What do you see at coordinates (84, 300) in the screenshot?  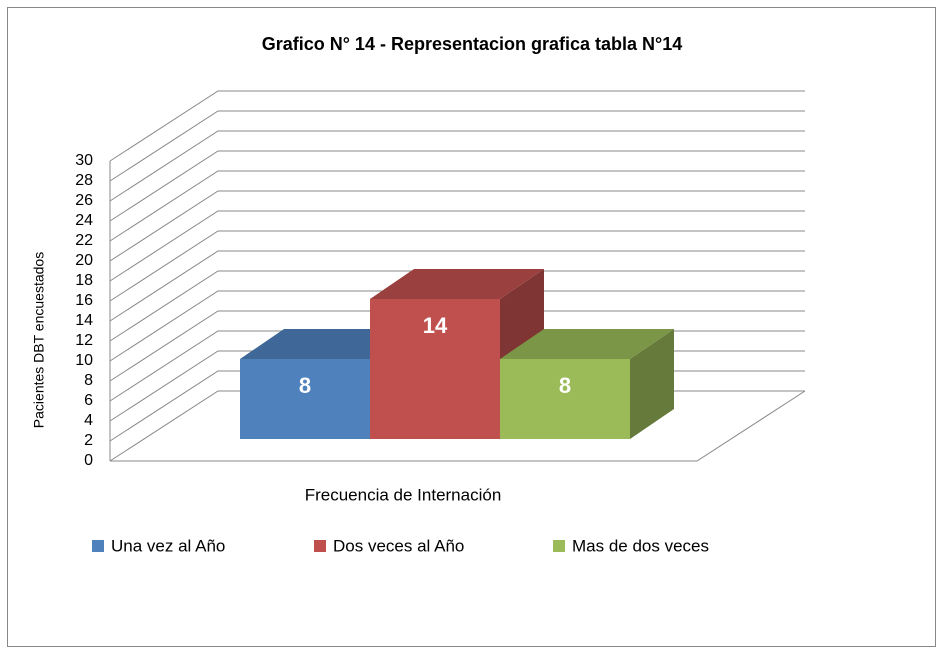 I see `y-tick-label: 16` at bounding box center [84, 300].